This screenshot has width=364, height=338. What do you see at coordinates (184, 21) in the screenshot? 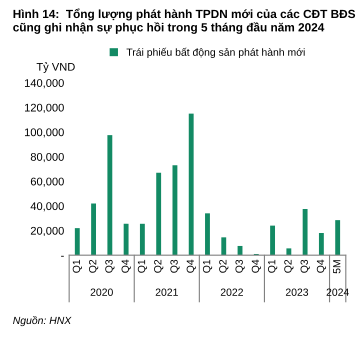
I see `chart-title: Hình 14: Tổng lượng phát hành TPDN mới của các CĐT BĐS cũng ghi nhận sự phục hồi trong 5 tháng đầu năm 2024` at bounding box center [184, 21].